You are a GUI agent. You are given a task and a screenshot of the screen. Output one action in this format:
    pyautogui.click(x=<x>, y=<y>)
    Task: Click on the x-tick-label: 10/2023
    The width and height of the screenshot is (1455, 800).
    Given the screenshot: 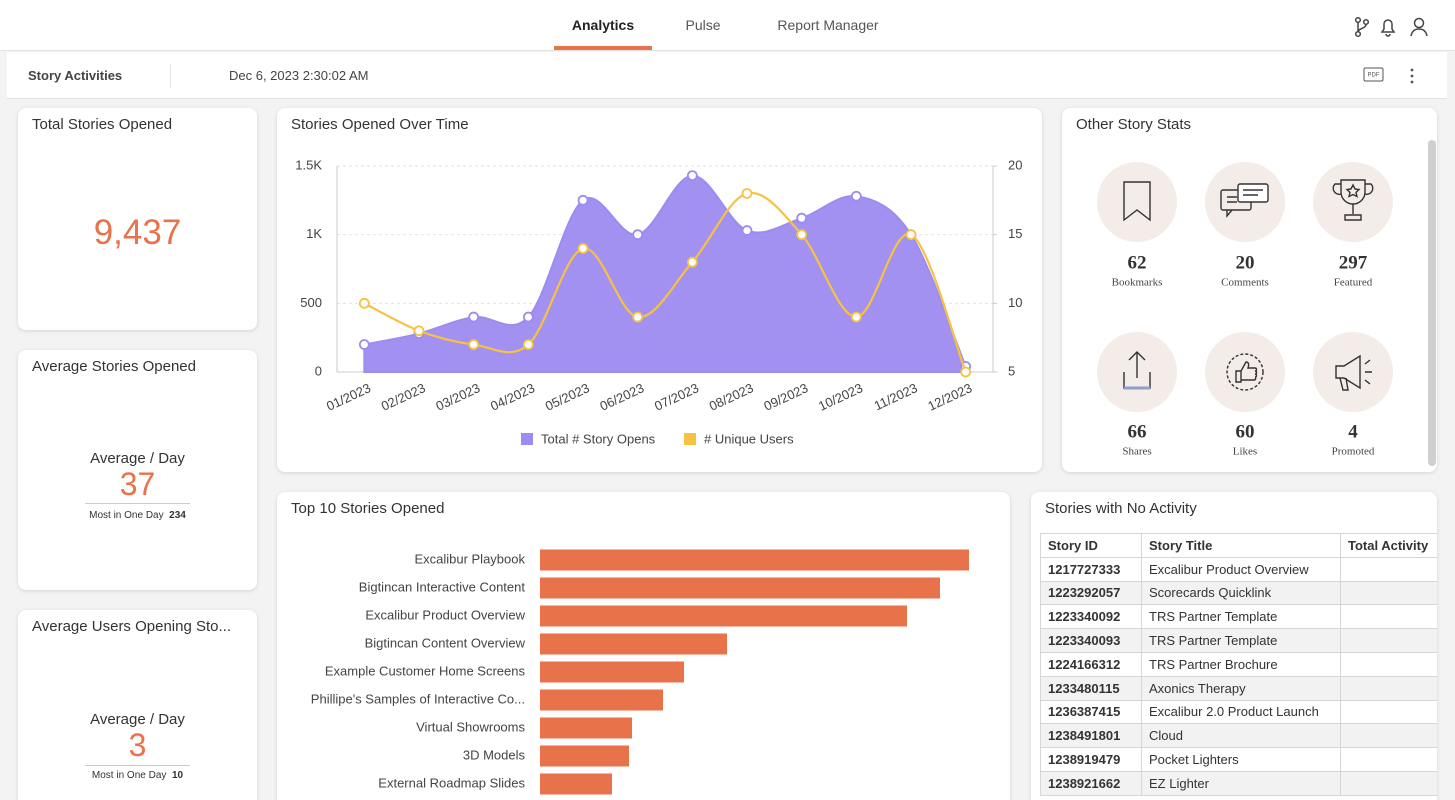 What is the action you would take?
    pyautogui.click(x=840, y=396)
    